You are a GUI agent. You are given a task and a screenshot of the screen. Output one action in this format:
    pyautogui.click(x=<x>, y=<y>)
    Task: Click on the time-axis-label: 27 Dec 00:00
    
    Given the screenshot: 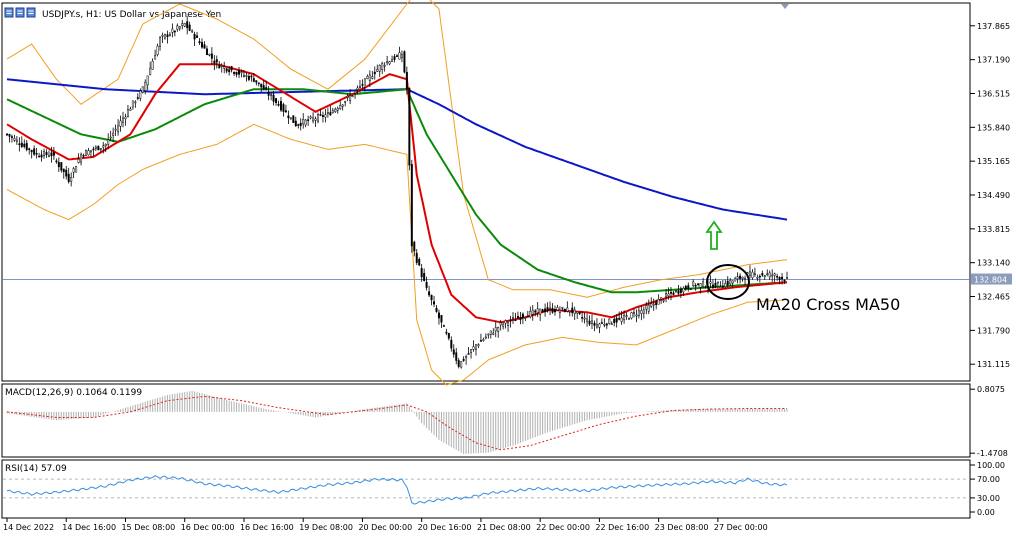 What is the action you would take?
    pyautogui.click(x=741, y=527)
    